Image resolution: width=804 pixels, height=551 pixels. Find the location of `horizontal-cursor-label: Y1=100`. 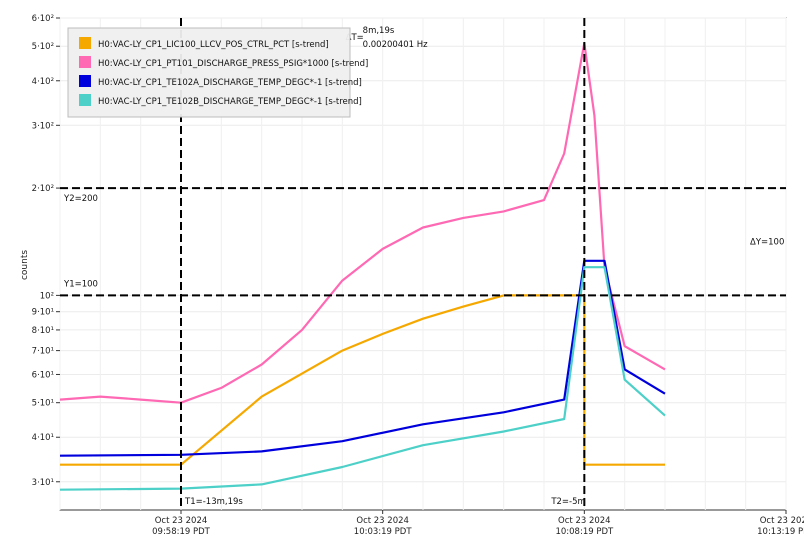

horizontal-cursor-label: Y1=100 is located at coordinates (80, 284).